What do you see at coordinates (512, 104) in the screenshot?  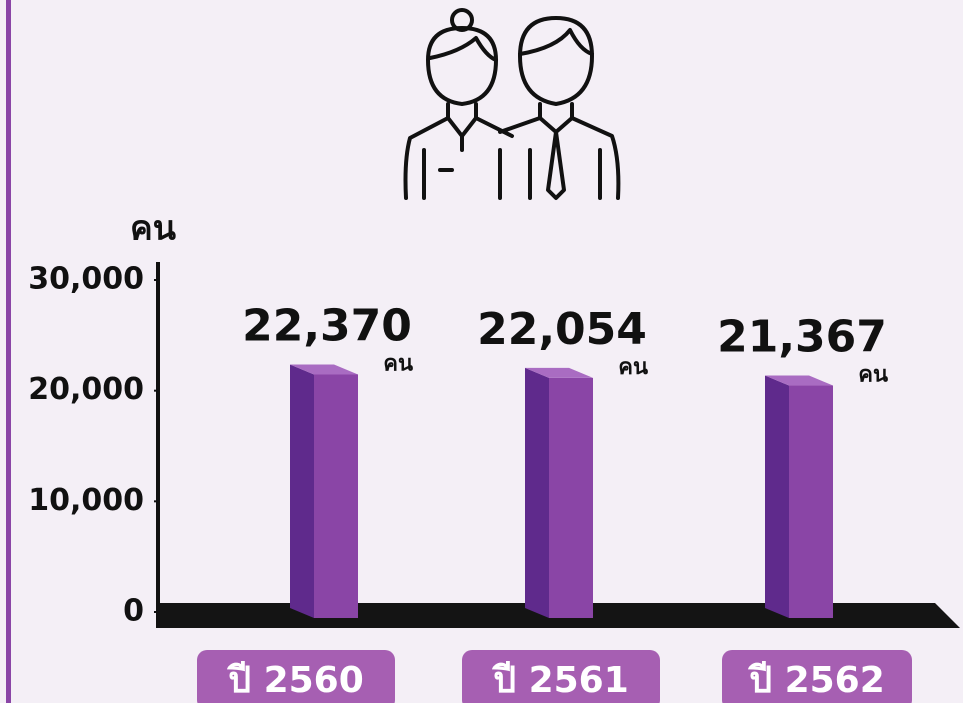 I see `people-icon` at bounding box center [512, 104].